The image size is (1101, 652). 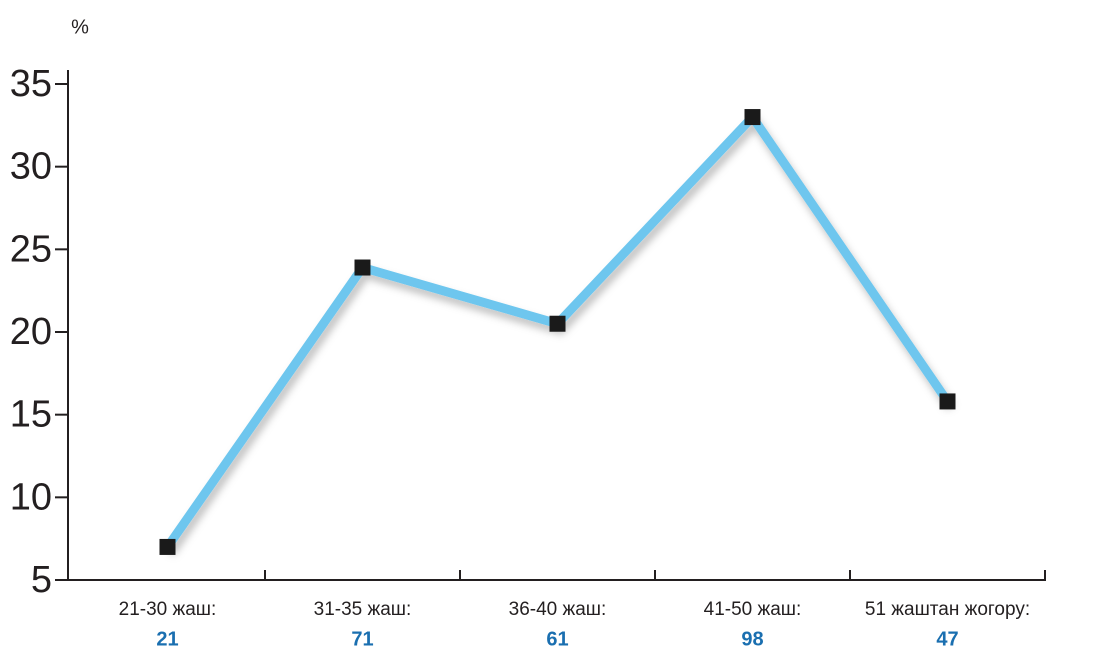 I want to click on y-tick-label: 15, so click(x=31, y=415).